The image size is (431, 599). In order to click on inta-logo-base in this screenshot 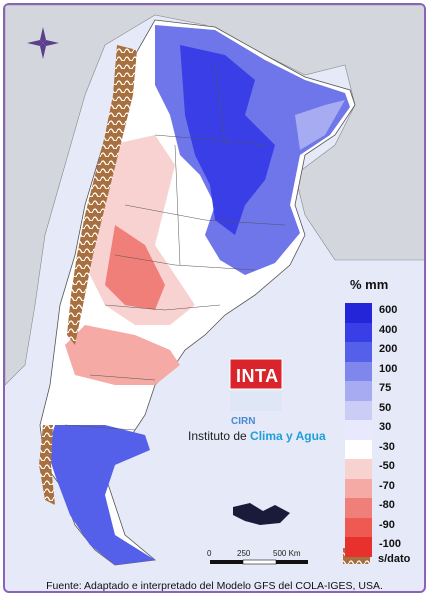, I will do `click(256, 401)`.